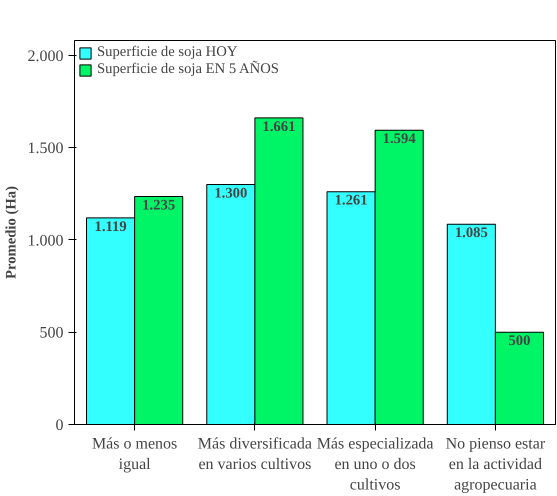 This screenshot has height=496, width=557. What do you see at coordinates (159, 206) in the screenshot?
I see `data-label: 1.235` at bounding box center [159, 206].